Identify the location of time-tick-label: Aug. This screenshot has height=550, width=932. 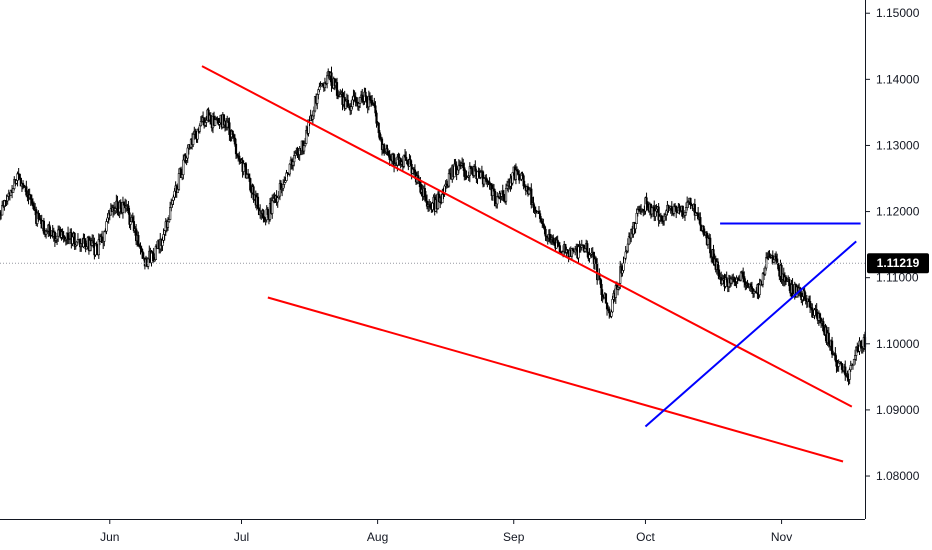
(377, 537).